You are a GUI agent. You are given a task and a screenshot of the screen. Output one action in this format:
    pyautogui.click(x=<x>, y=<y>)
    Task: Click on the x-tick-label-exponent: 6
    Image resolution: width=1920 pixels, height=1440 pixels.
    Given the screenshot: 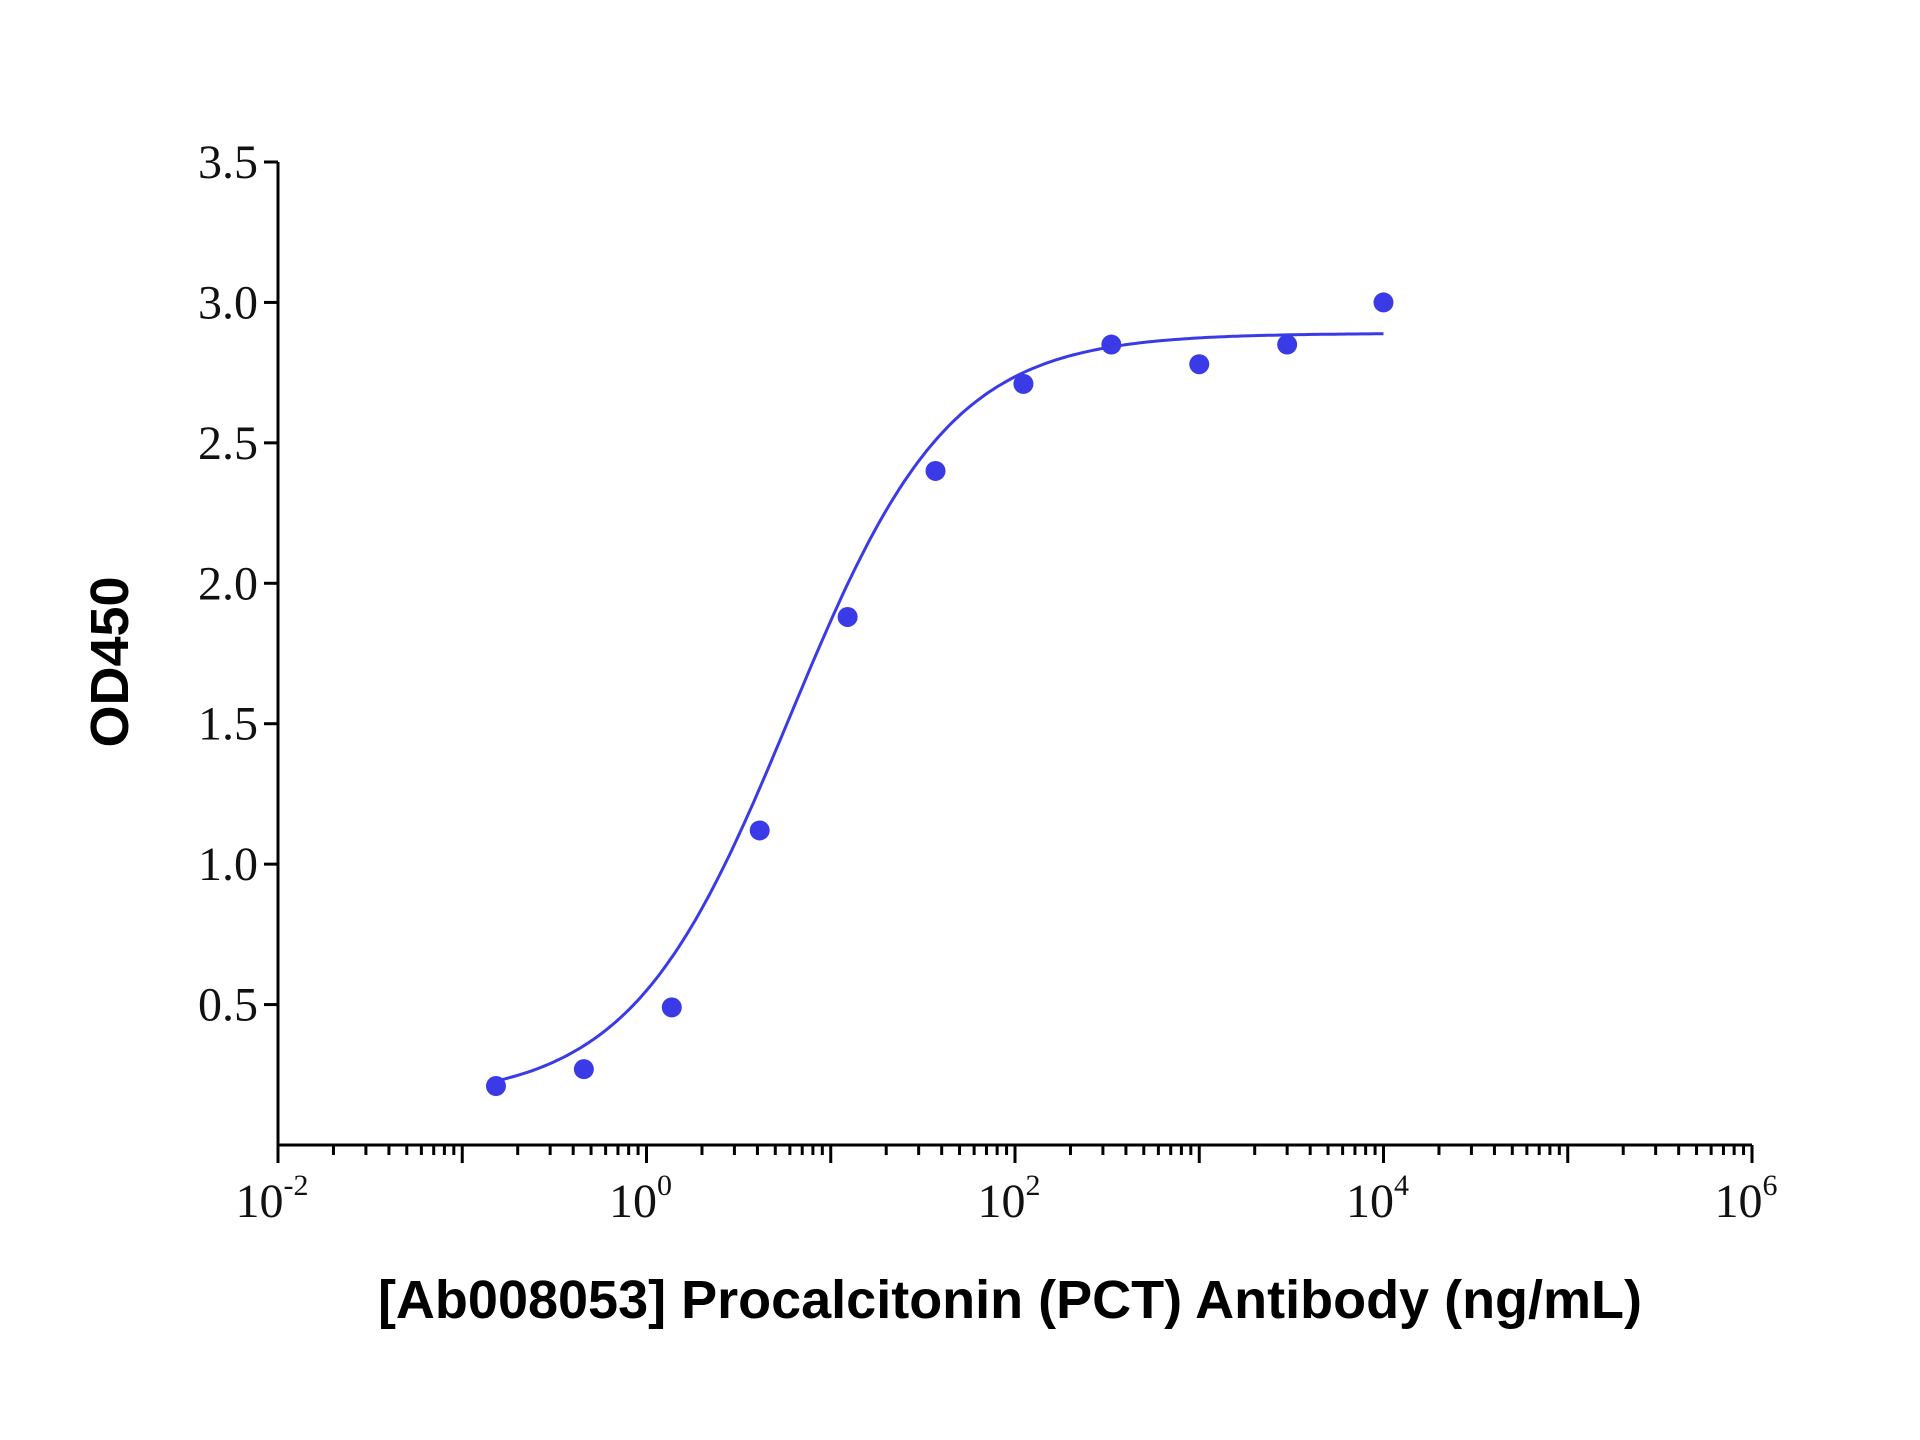 What is the action you would take?
    pyautogui.click(x=1770, y=1185)
    